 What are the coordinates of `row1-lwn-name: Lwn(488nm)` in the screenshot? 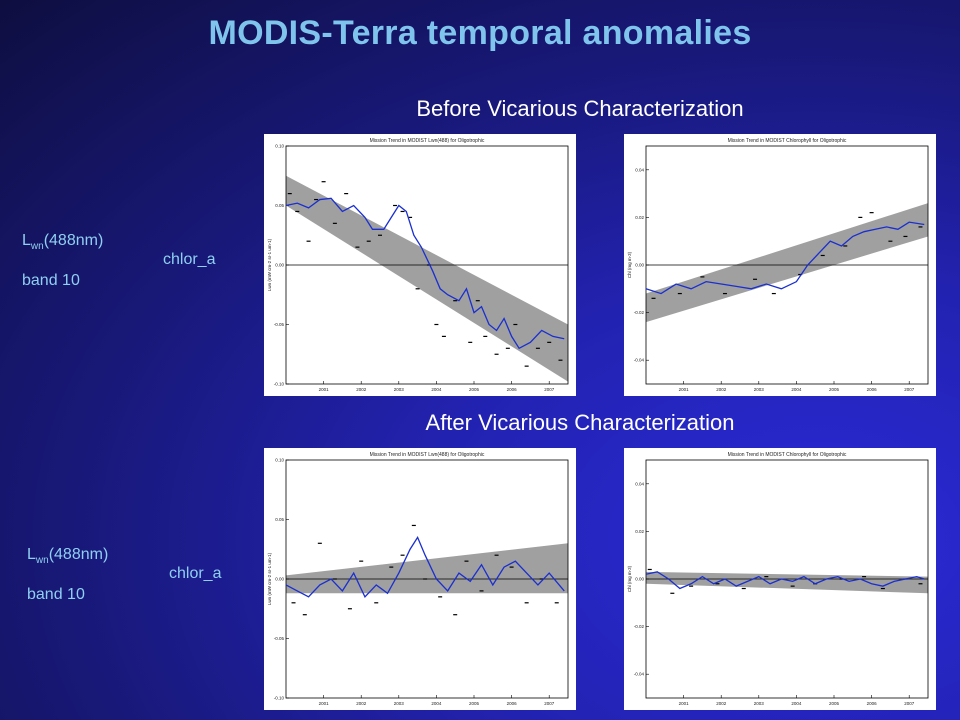 It's located at (62, 244).